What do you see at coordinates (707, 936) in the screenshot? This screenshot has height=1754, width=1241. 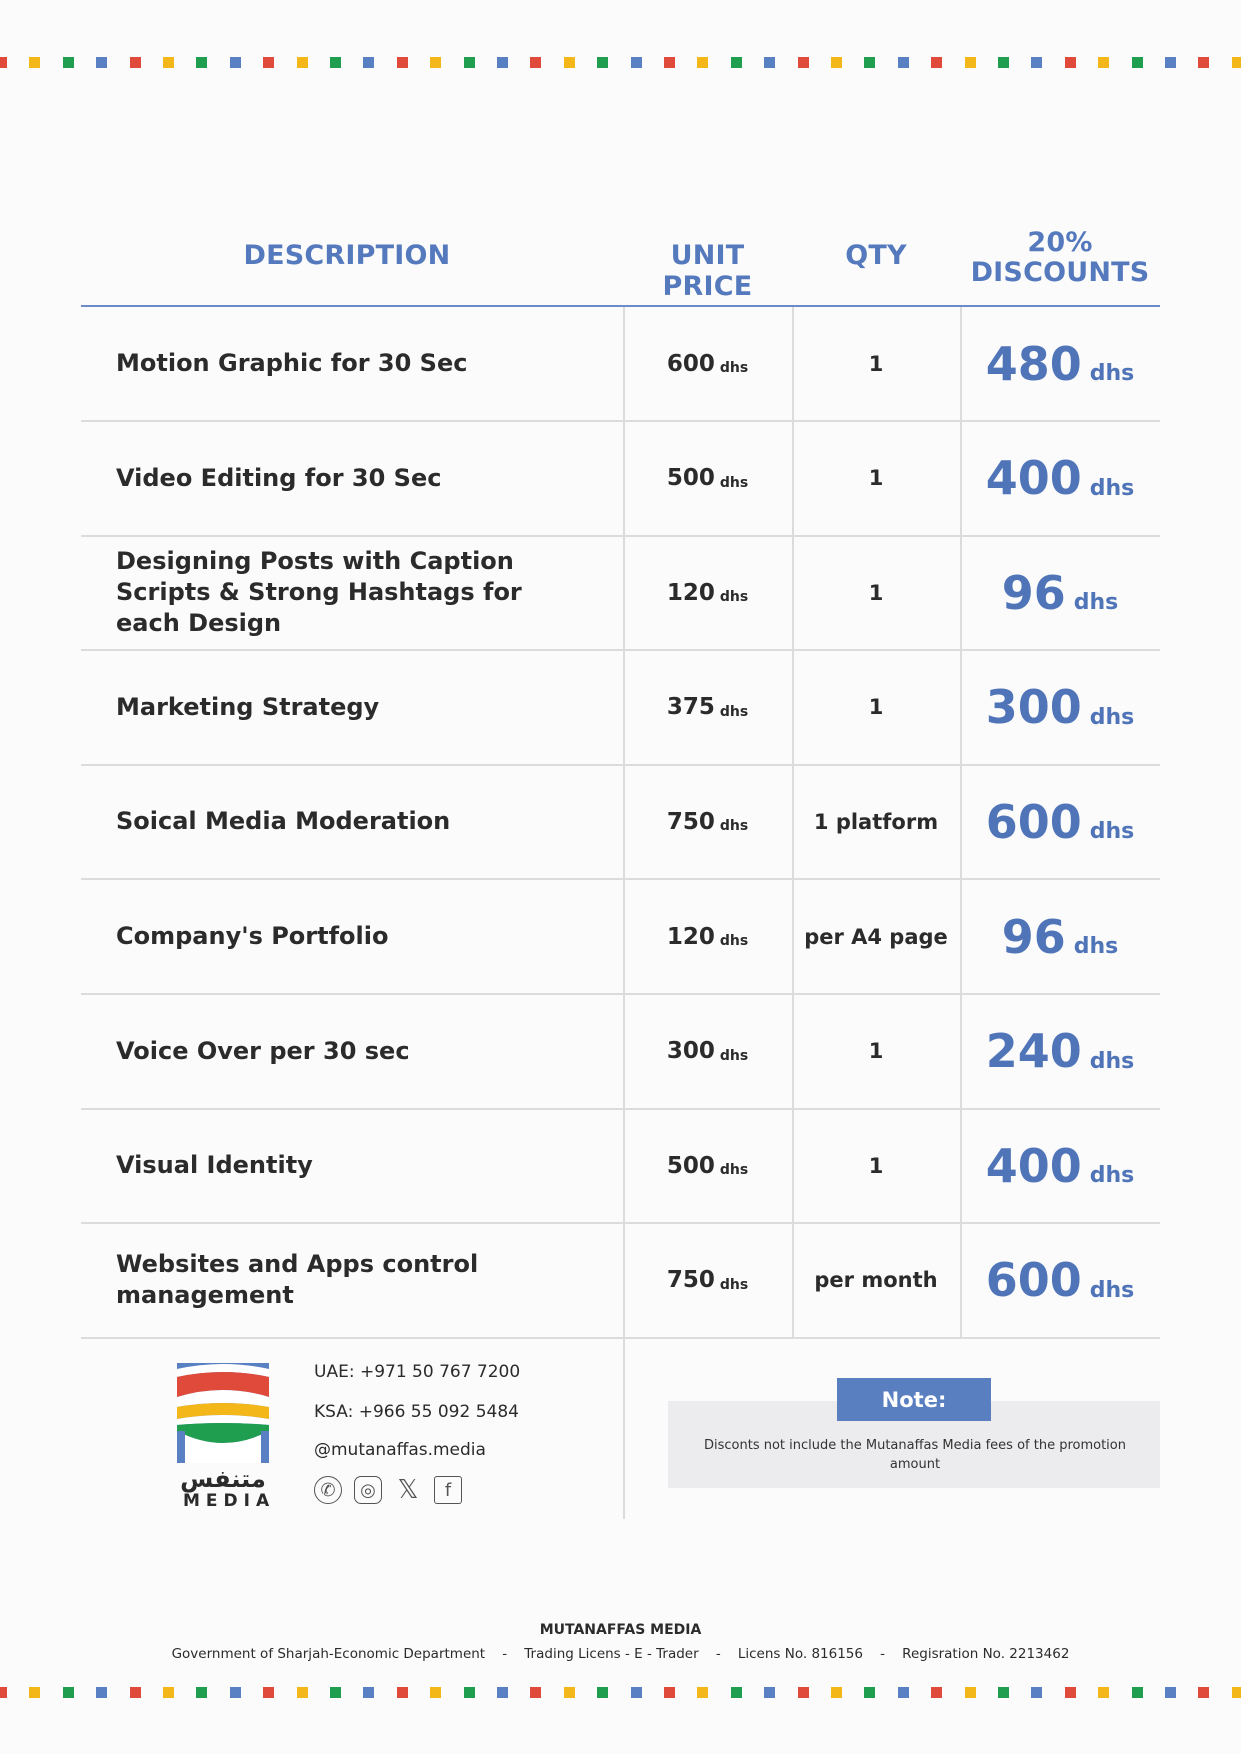 I see `row-unit-price: 120 dhs` at bounding box center [707, 936].